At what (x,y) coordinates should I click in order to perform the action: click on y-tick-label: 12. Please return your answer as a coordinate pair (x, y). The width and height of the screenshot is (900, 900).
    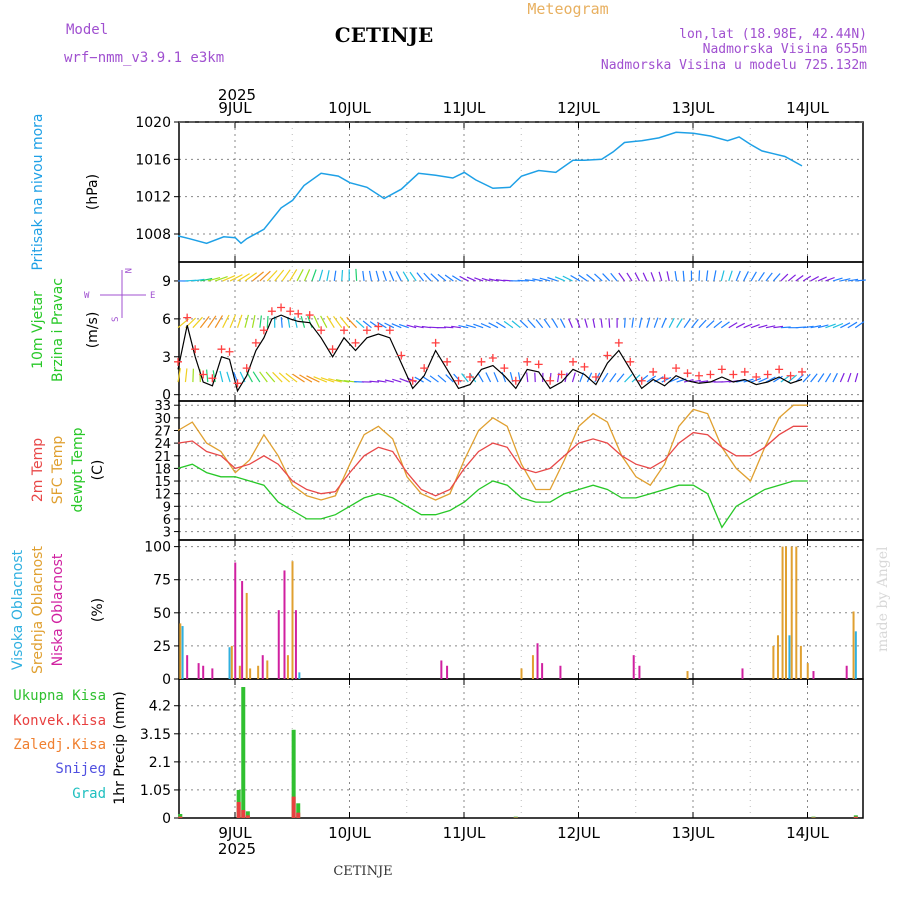
    Looking at the image, I should click on (162, 495).